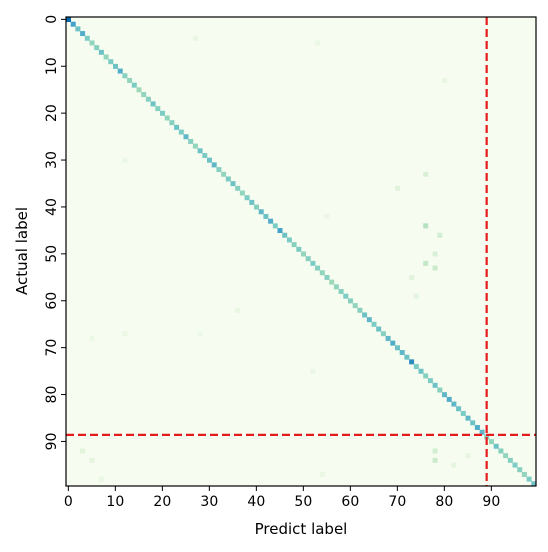  Describe the element at coordinates (55, 232) in the screenshot. I see `y-axis-ticks: 0 10 20 30 40 50 60 70 80 90` at that location.